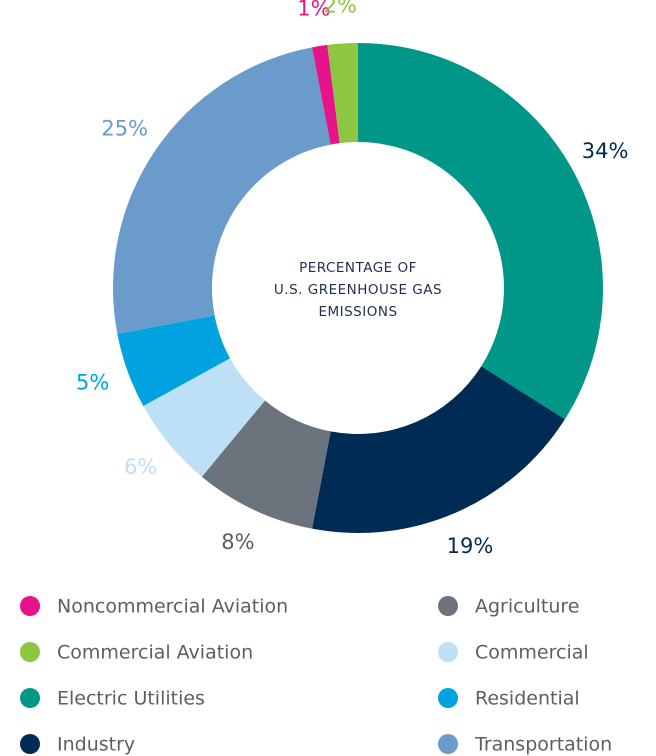  I want to click on slice-label: 34%, so click(605, 151).